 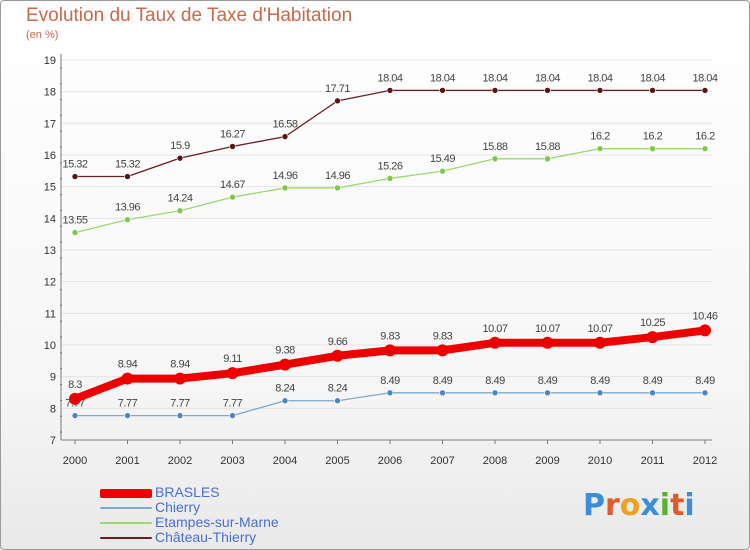 What do you see at coordinates (126, 508) in the screenshot?
I see `legend-swatch-chierry` at bounding box center [126, 508].